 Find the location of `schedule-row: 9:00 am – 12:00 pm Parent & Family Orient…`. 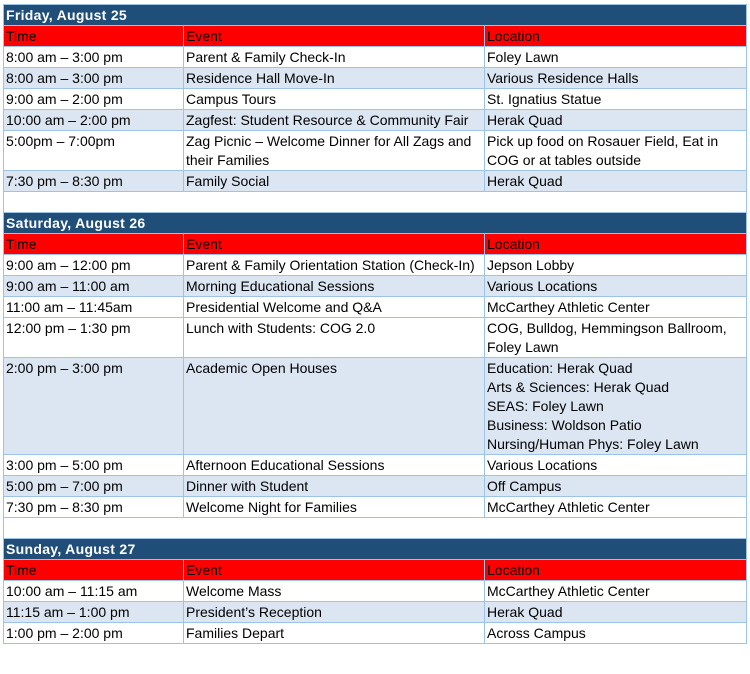

schedule-row: 9:00 am – 12:00 pm Parent & Family Orient… is located at coordinates (375, 265).